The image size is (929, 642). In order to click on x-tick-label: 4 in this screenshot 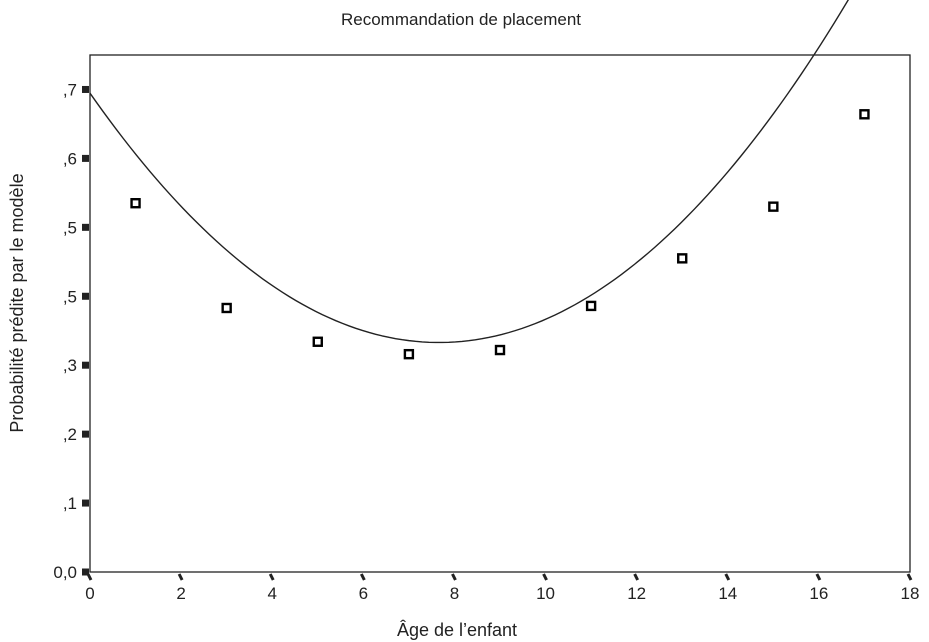, I will do `click(271, 593)`.